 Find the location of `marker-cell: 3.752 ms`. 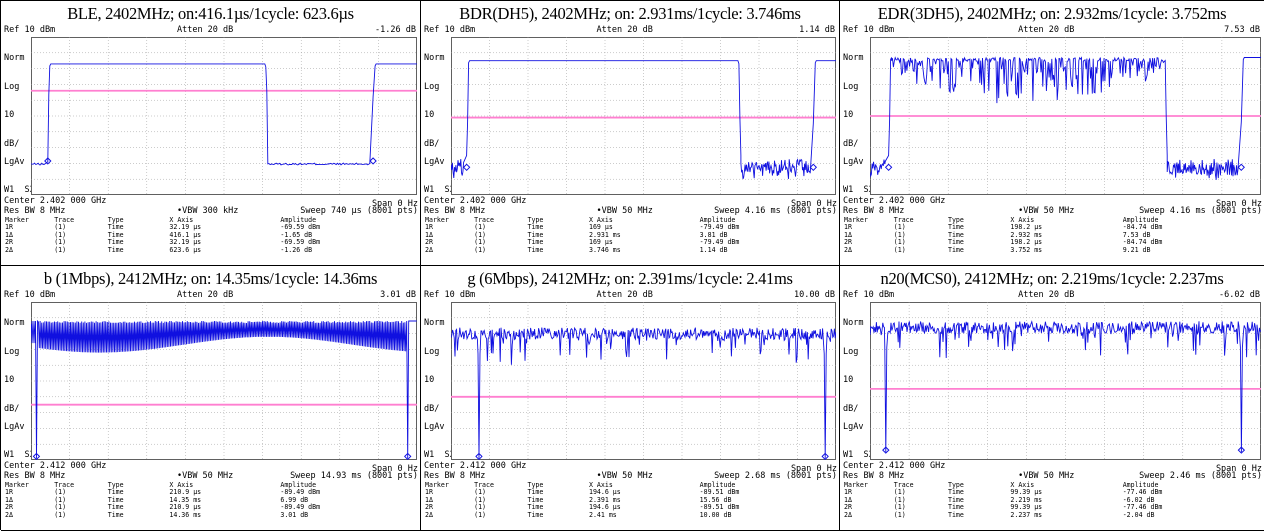

marker-cell: 3.752 ms is located at coordinates (1026, 249).